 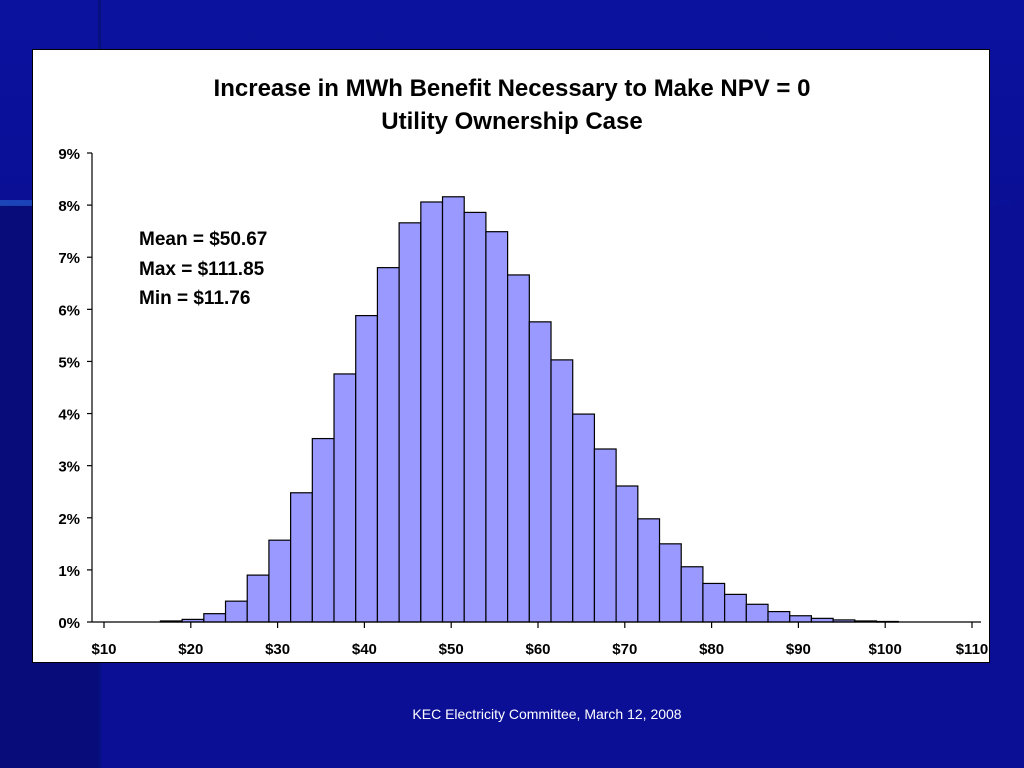 What do you see at coordinates (711, 649) in the screenshot?
I see `x-tick-label: $80` at bounding box center [711, 649].